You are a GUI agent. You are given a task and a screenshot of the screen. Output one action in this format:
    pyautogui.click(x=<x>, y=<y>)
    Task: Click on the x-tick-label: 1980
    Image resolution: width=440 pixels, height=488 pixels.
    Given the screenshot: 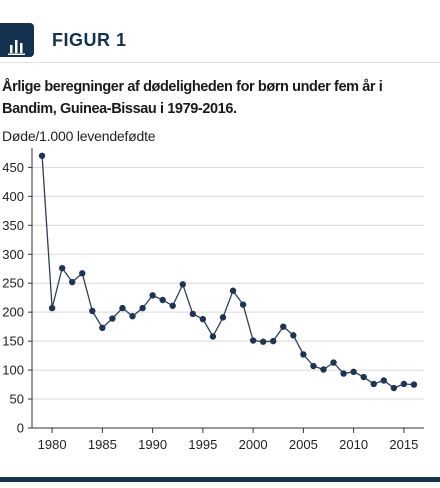 What is the action you would take?
    pyautogui.click(x=52, y=444)
    